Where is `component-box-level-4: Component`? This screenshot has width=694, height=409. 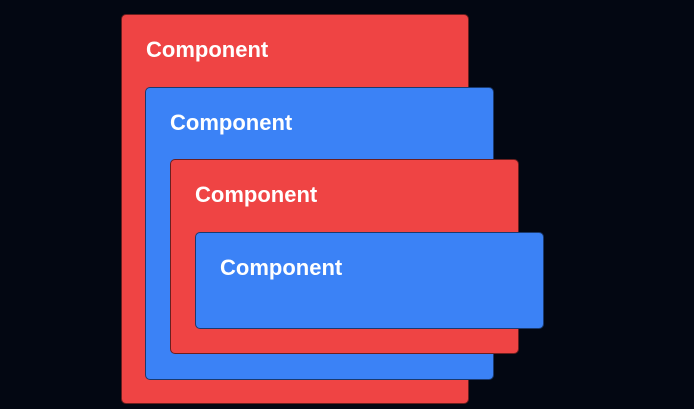 component-box-level-4: Component is located at coordinates (369, 280).